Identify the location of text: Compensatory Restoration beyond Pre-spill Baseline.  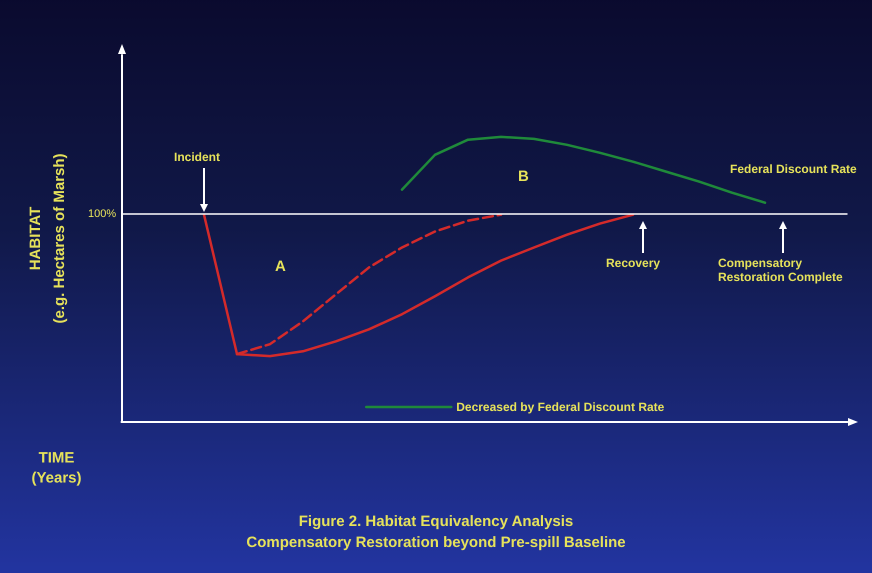
(436, 542).